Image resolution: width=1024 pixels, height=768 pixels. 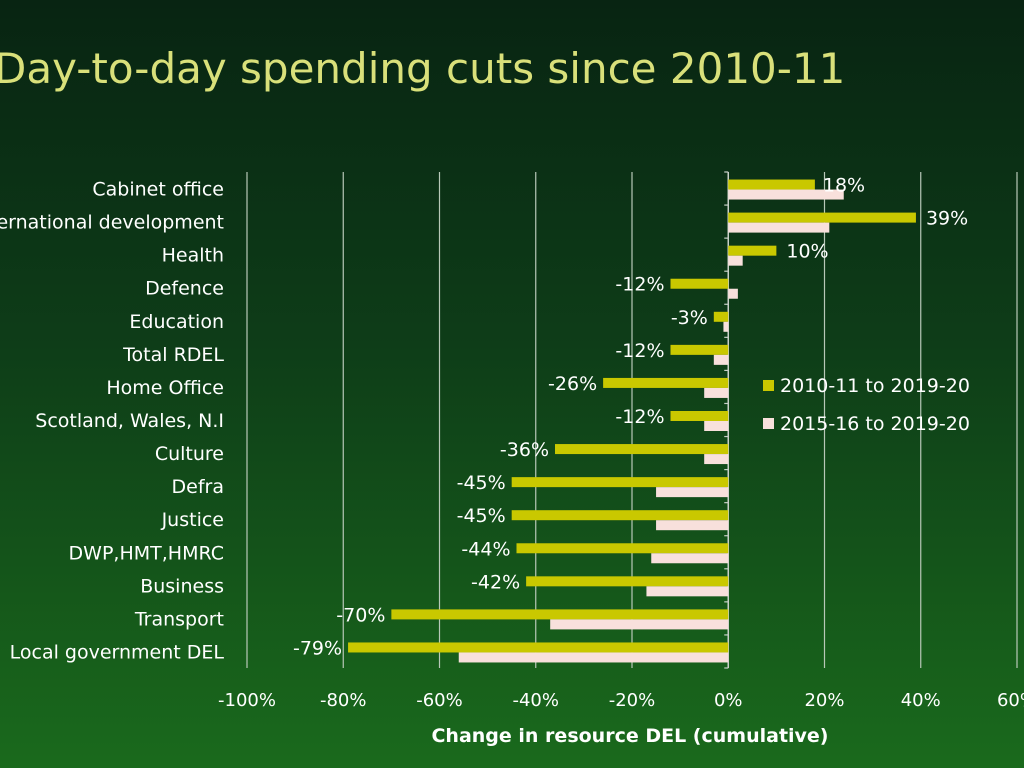 What do you see at coordinates (947, 219) in the screenshot?
I see `data-label: 39%` at bounding box center [947, 219].